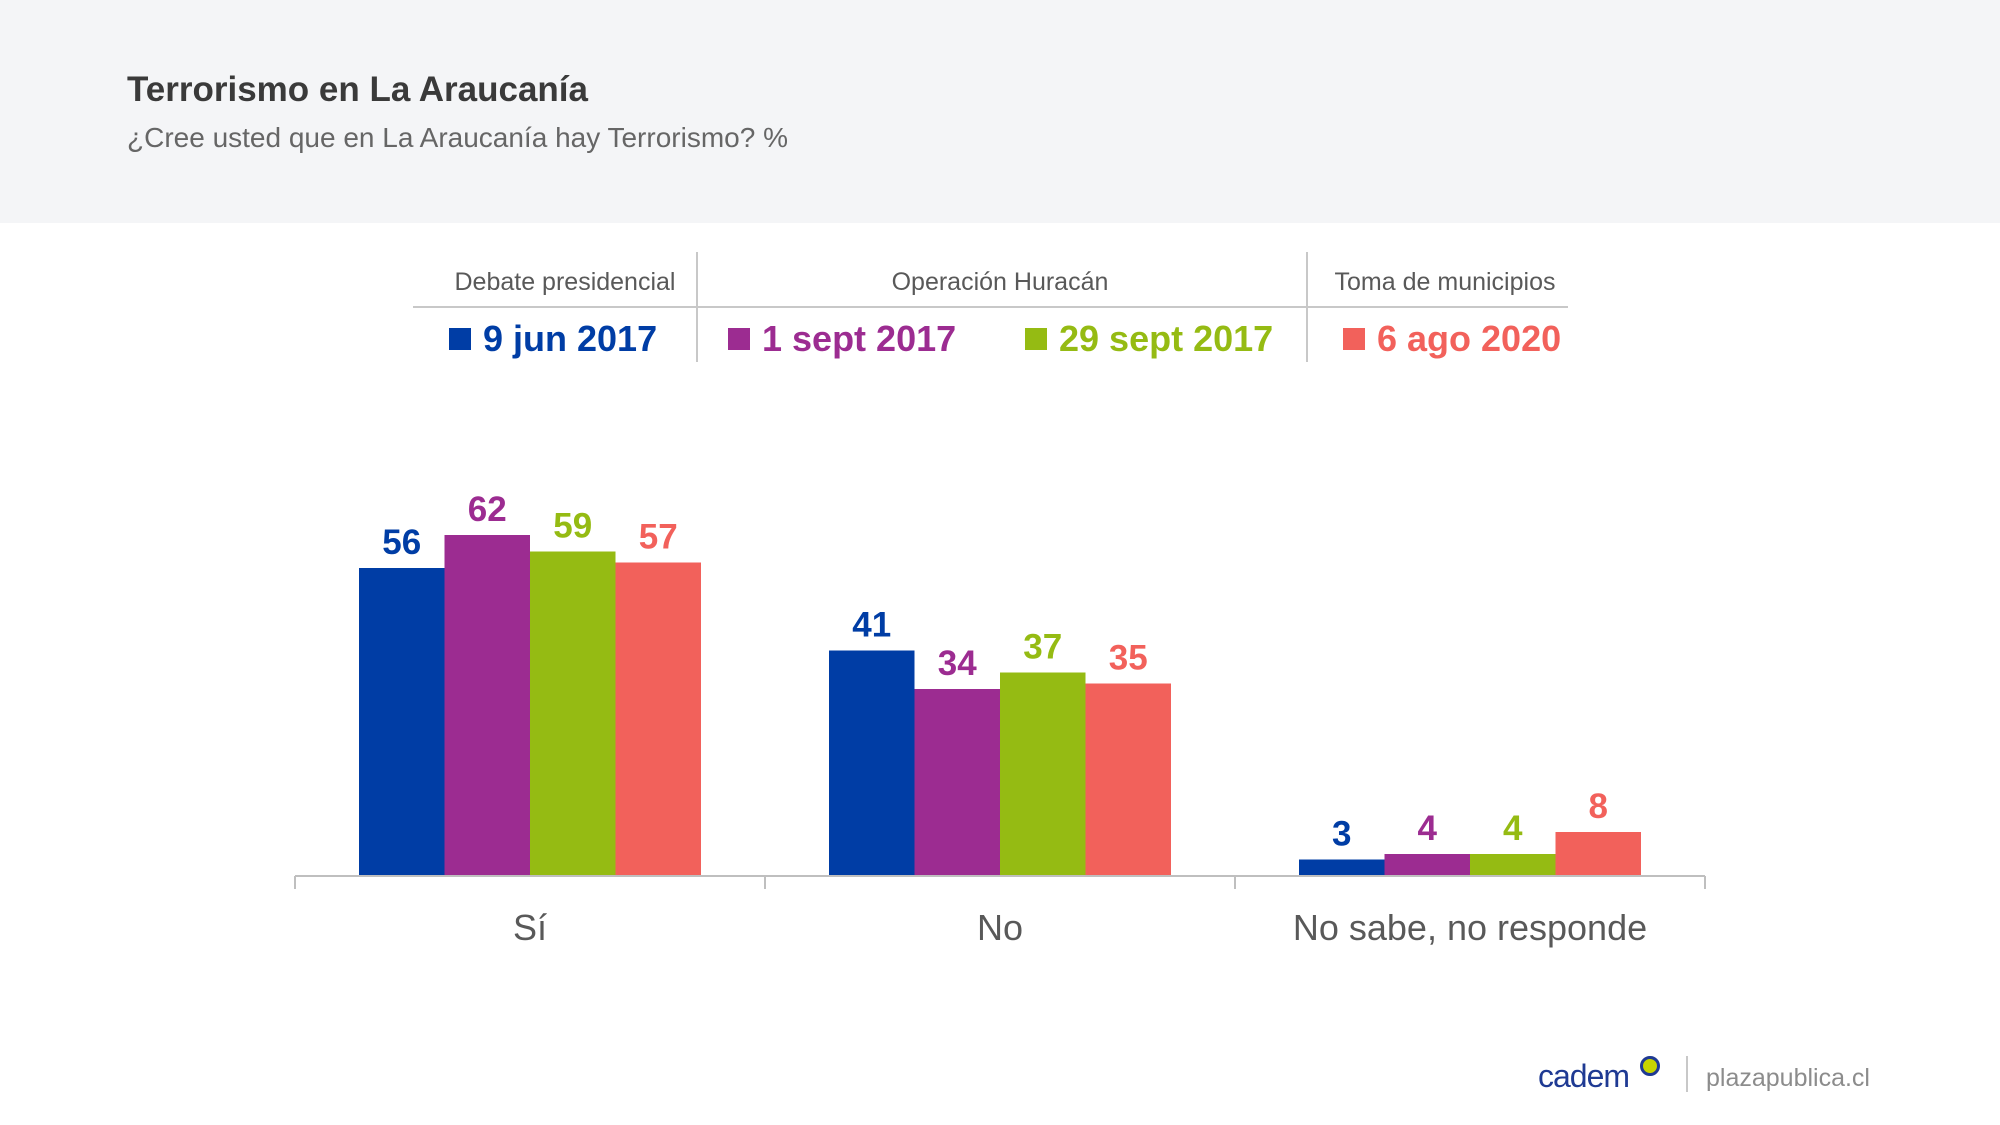  Describe the element at coordinates (1341, 834) in the screenshot. I see `data-label: 3` at that location.